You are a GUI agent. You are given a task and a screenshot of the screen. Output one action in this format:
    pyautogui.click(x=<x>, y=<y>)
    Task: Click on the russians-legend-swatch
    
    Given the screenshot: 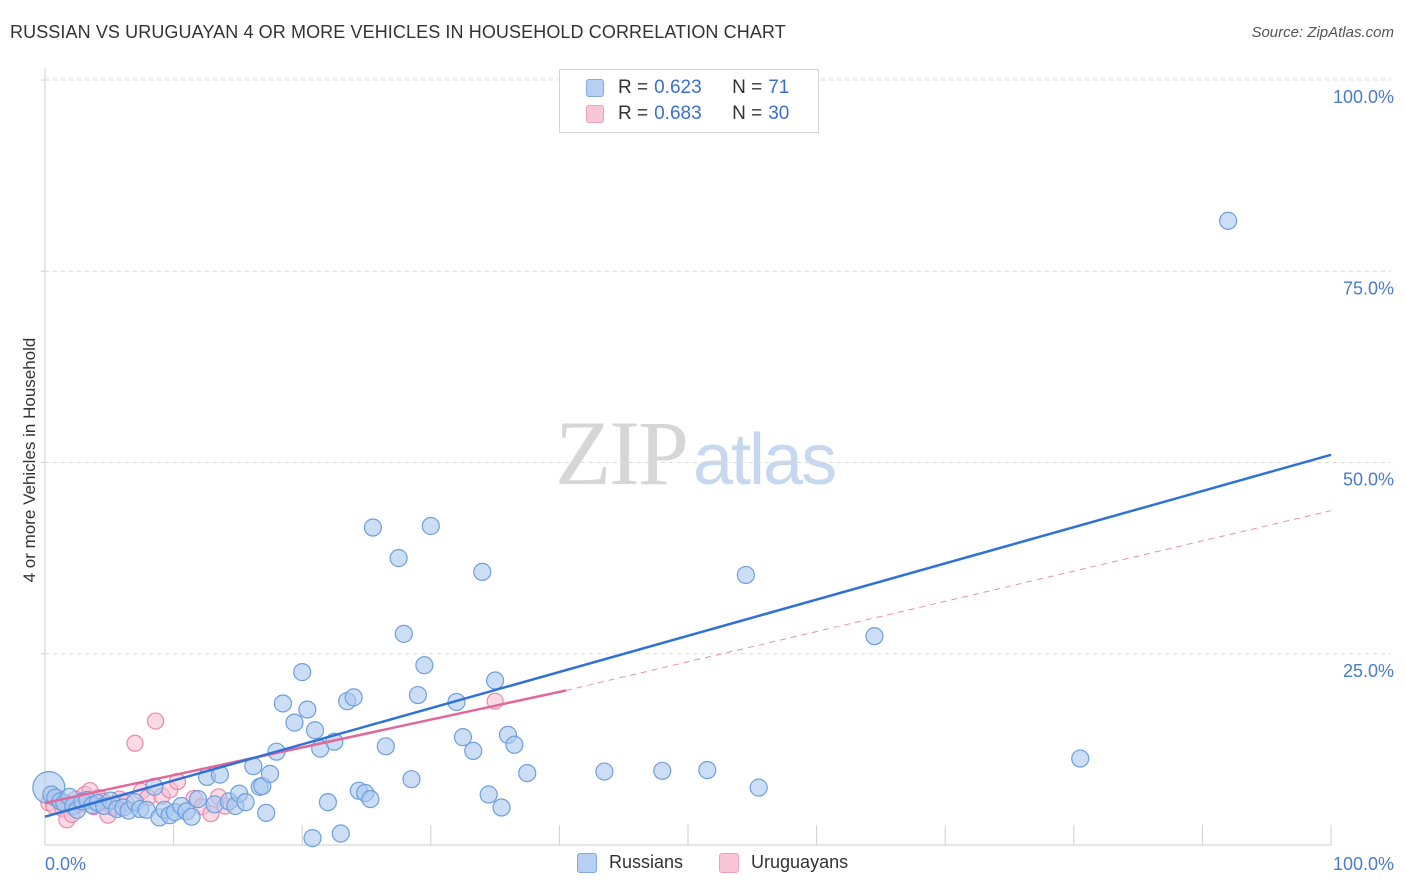 What is the action you would take?
    pyautogui.click(x=587, y=862)
    